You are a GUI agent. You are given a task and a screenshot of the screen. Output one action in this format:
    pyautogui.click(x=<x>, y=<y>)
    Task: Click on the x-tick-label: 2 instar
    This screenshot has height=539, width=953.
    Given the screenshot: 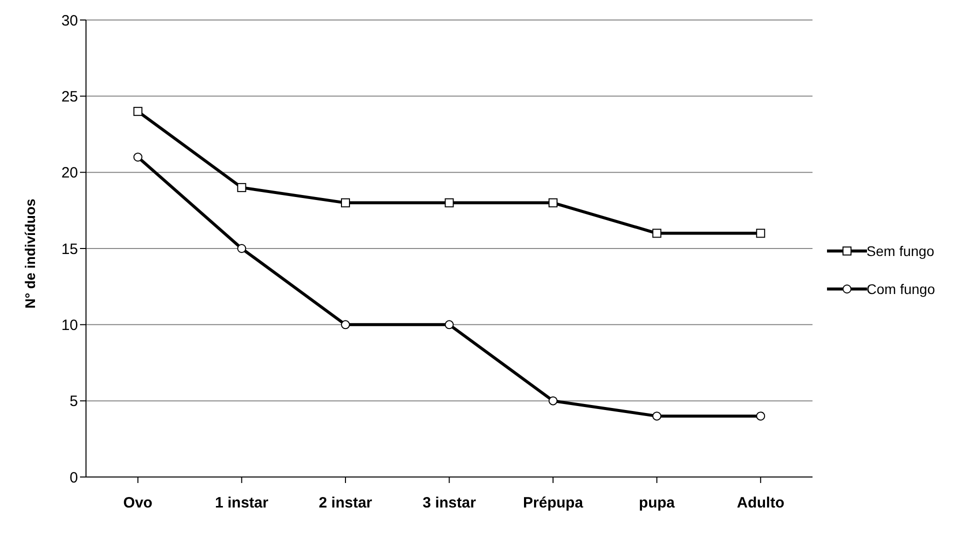 What is the action you would take?
    pyautogui.click(x=345, y=503)
    